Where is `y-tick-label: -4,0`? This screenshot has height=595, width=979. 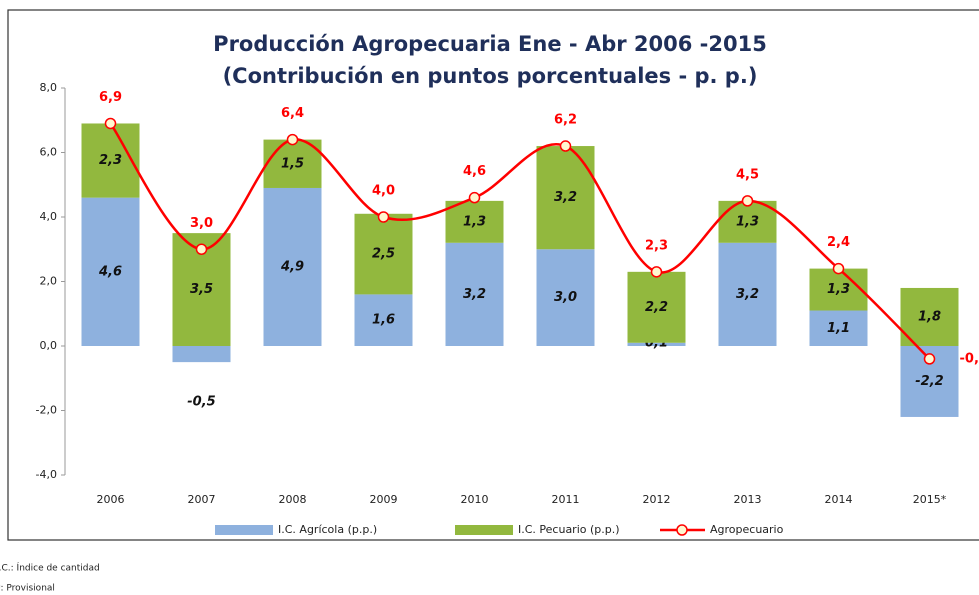
y-tick-label: -4,0 is located at coordinates (46, 474).